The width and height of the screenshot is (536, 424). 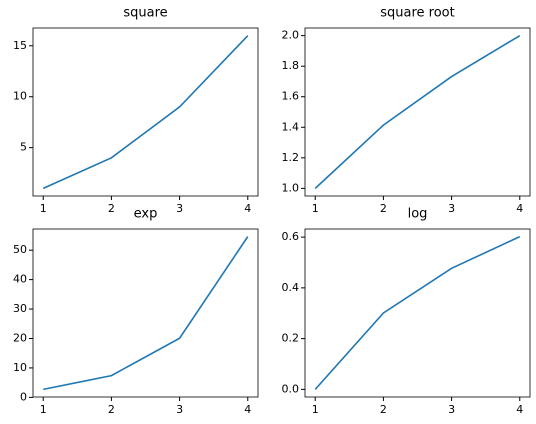 I want to click on y-tick-label: 1.2, so click(x=291, y=157).